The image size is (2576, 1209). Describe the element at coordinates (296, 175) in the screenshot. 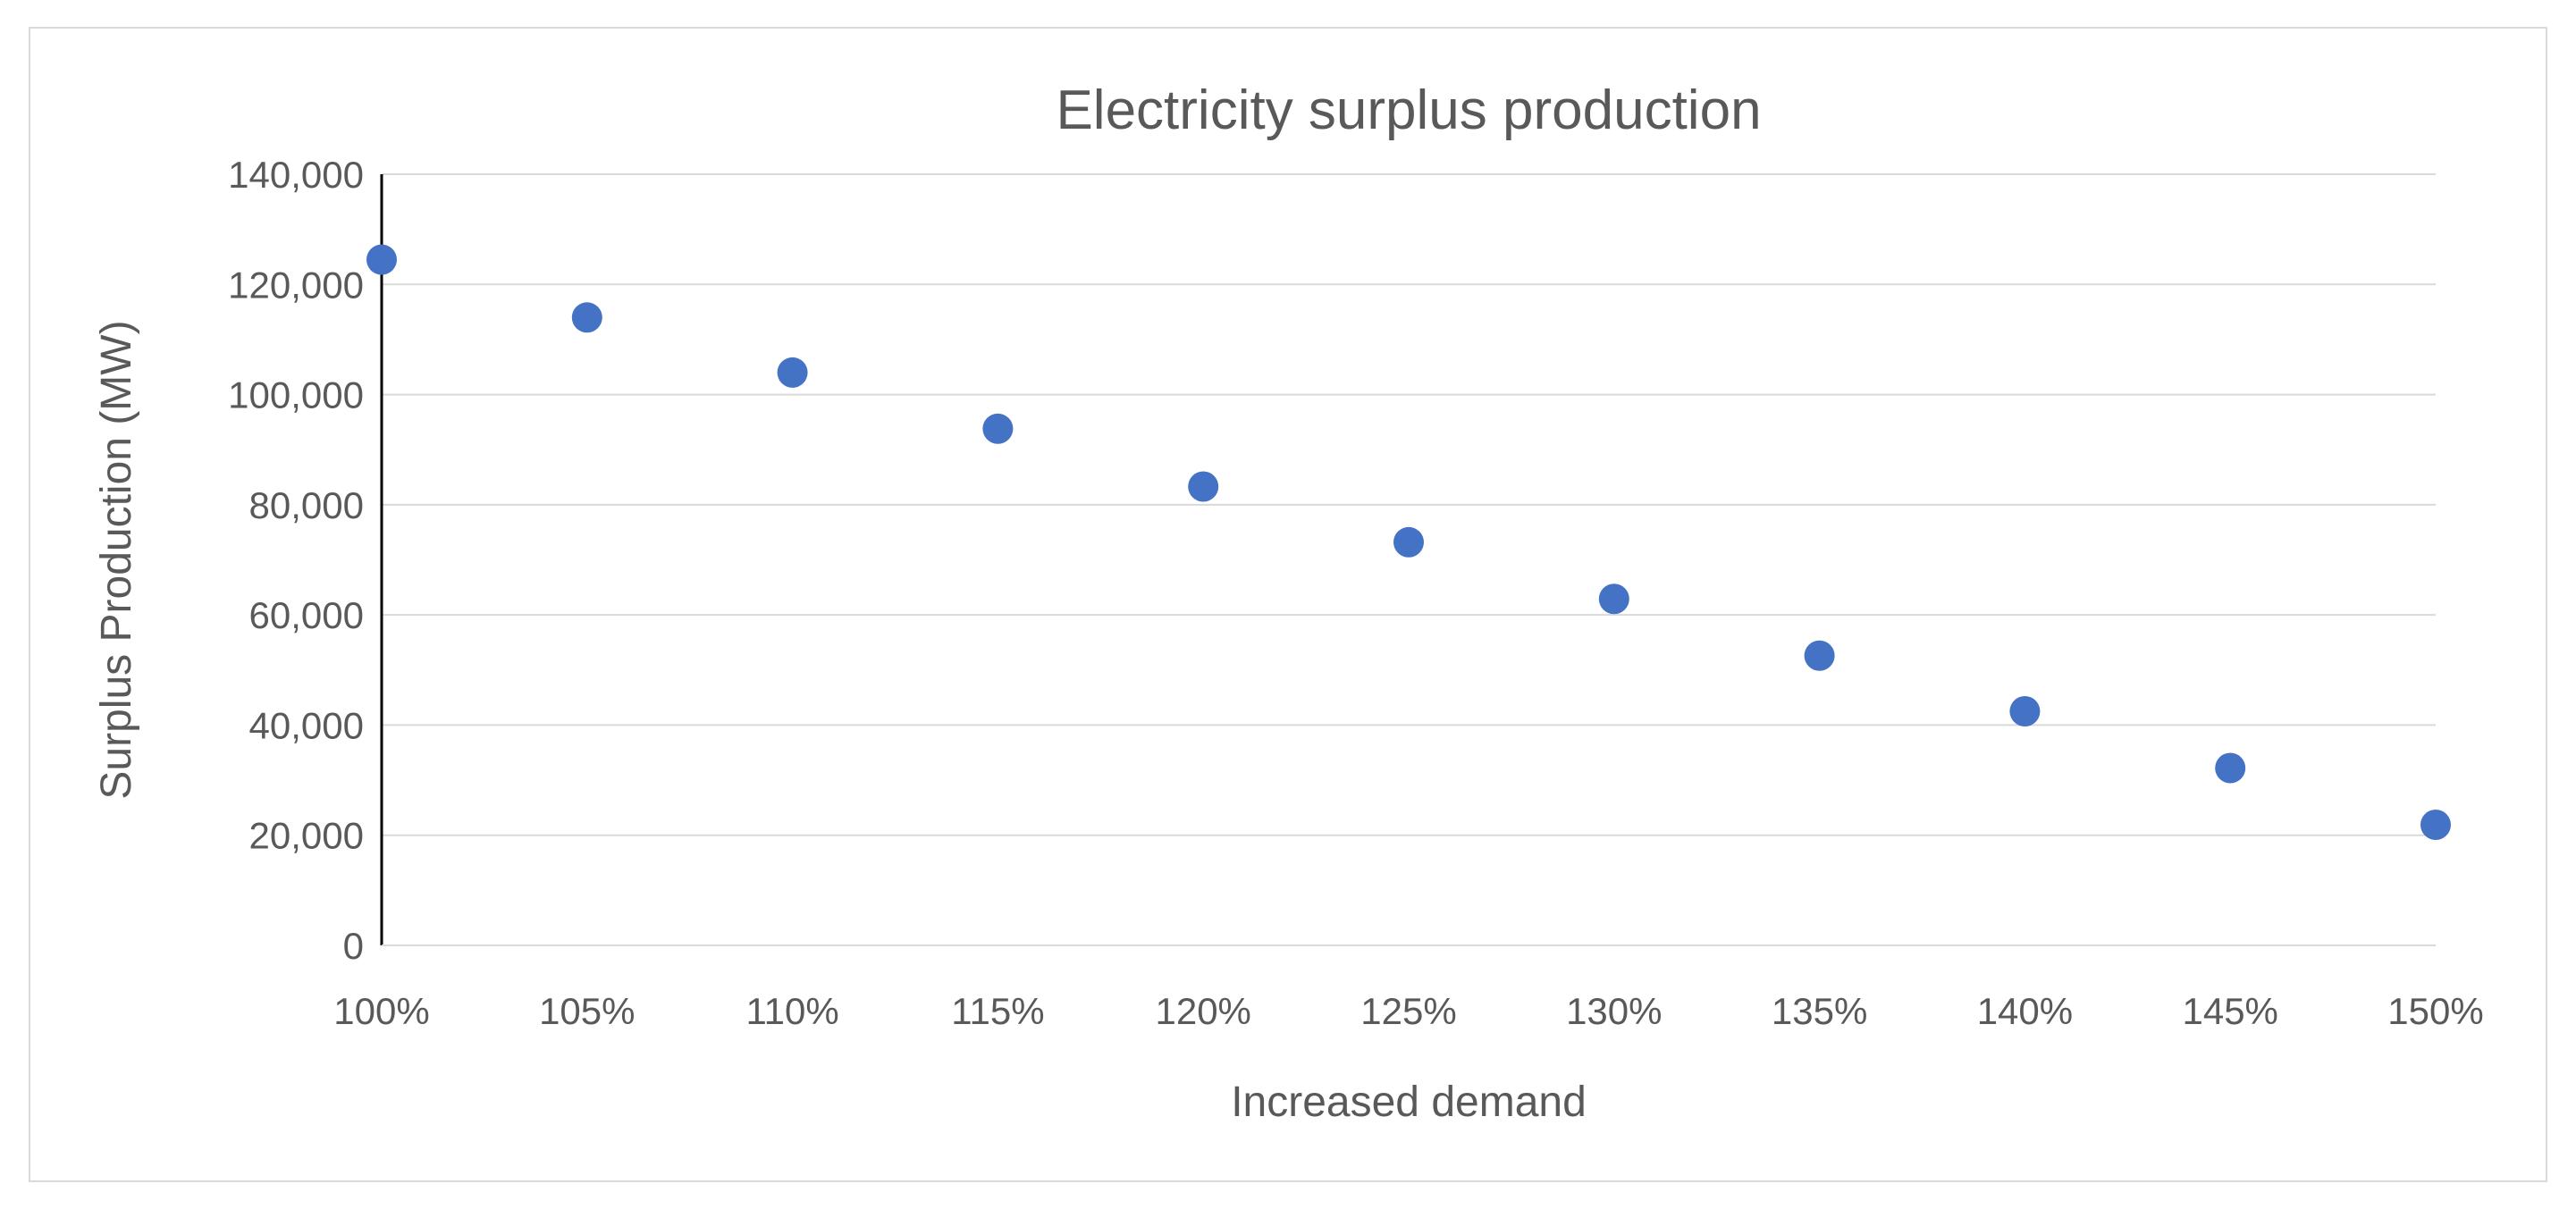

I see `y-tick-label: 140,000` at that location.